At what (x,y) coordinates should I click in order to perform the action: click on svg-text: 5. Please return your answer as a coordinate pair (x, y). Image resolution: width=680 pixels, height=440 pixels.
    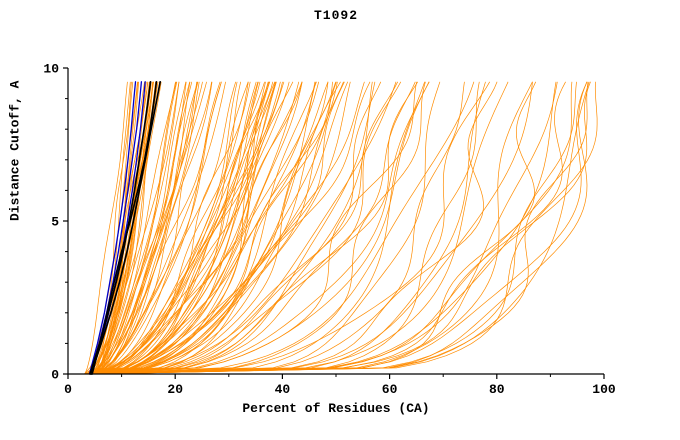
    Looking at the image, I should click on (55, 222).